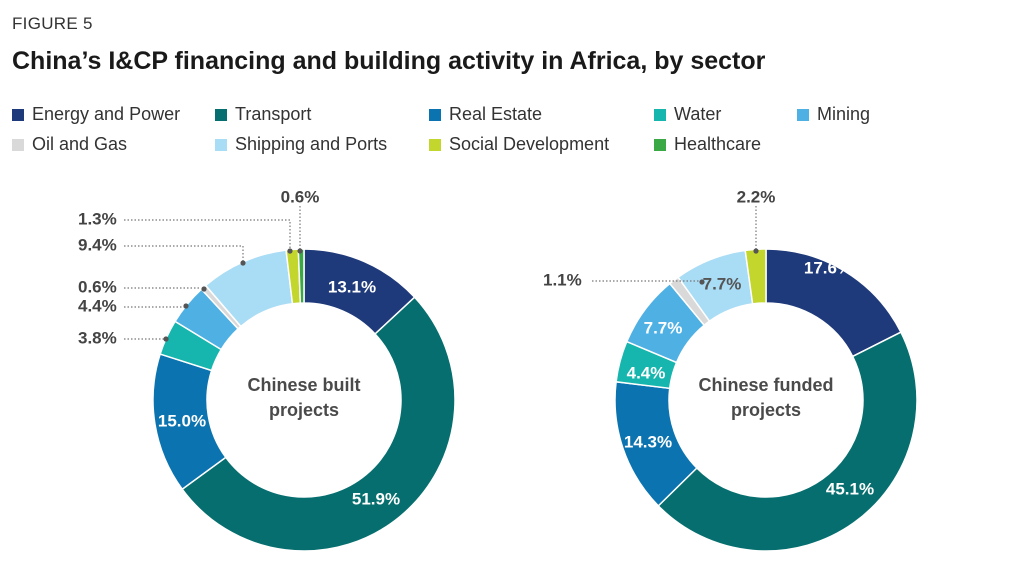  I want to click on data-label: 1.1%, so click(562, 279).